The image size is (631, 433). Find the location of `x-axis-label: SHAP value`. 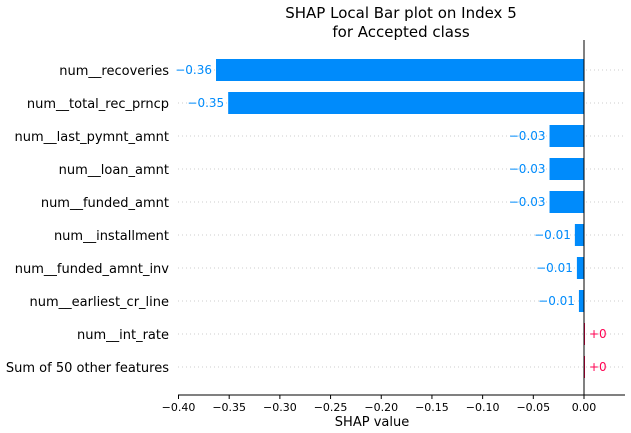

x-axis-label: SHAP value is located at coordinates (372, 422).